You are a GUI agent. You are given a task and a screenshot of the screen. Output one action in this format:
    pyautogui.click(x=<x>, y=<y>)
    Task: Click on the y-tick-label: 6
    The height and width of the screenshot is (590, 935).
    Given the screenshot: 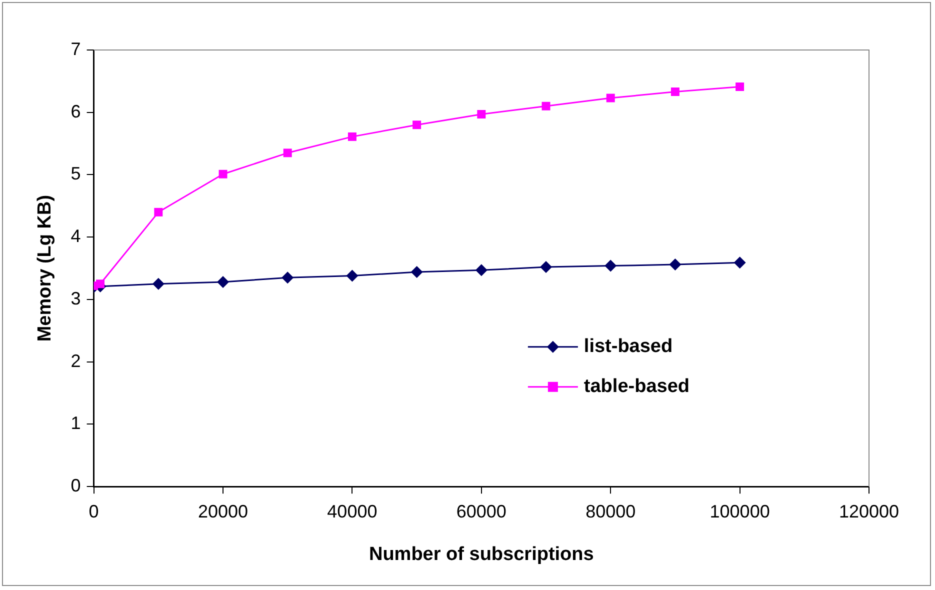 What is the action you would take?
    pyautogui.click(x=75, y=111)
    